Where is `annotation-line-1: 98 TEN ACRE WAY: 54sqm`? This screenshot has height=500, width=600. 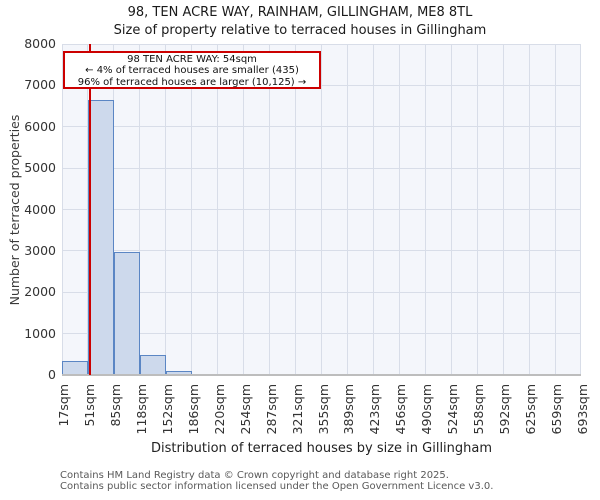 annotation-line-1: 98 TEN ACRE WAY: 54sqm is located at coordinates (192, 59).